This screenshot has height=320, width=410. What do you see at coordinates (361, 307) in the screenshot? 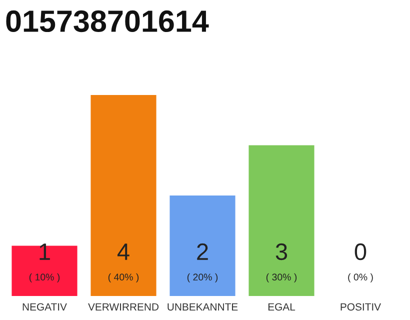
I see `x-tick-label: POSITIV` at bounding box center [361, 307].